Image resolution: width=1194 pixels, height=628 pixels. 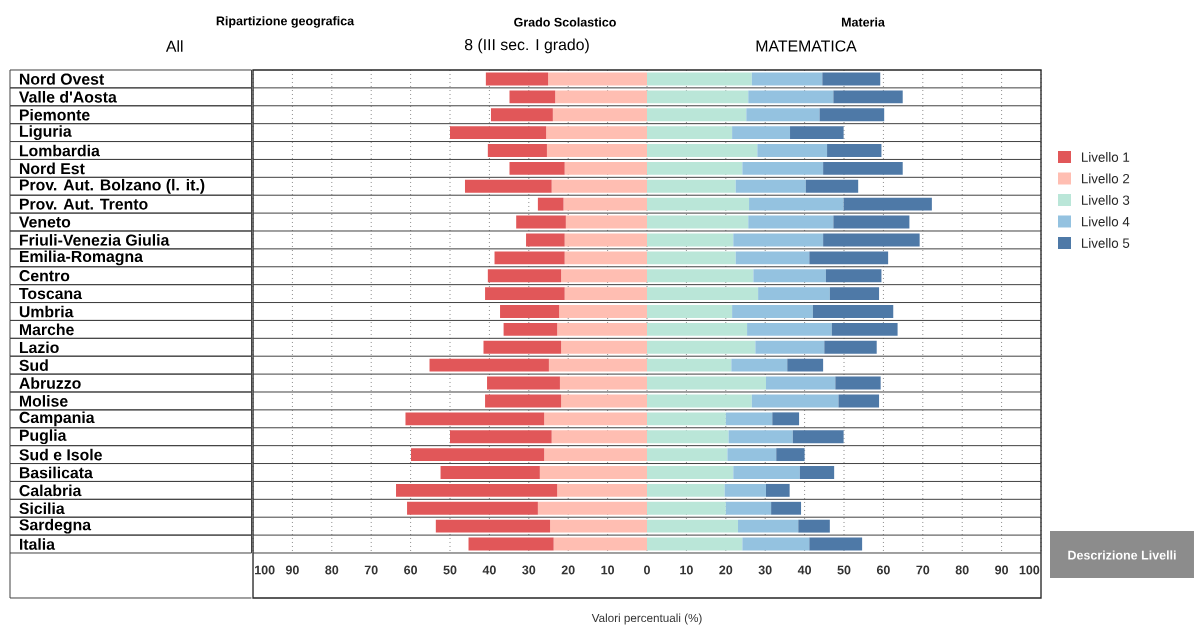 What do you see at coordinates (44, 276) in the screenshot?
I see `y-tick-label: Centro` at bounding box center [44, 276].